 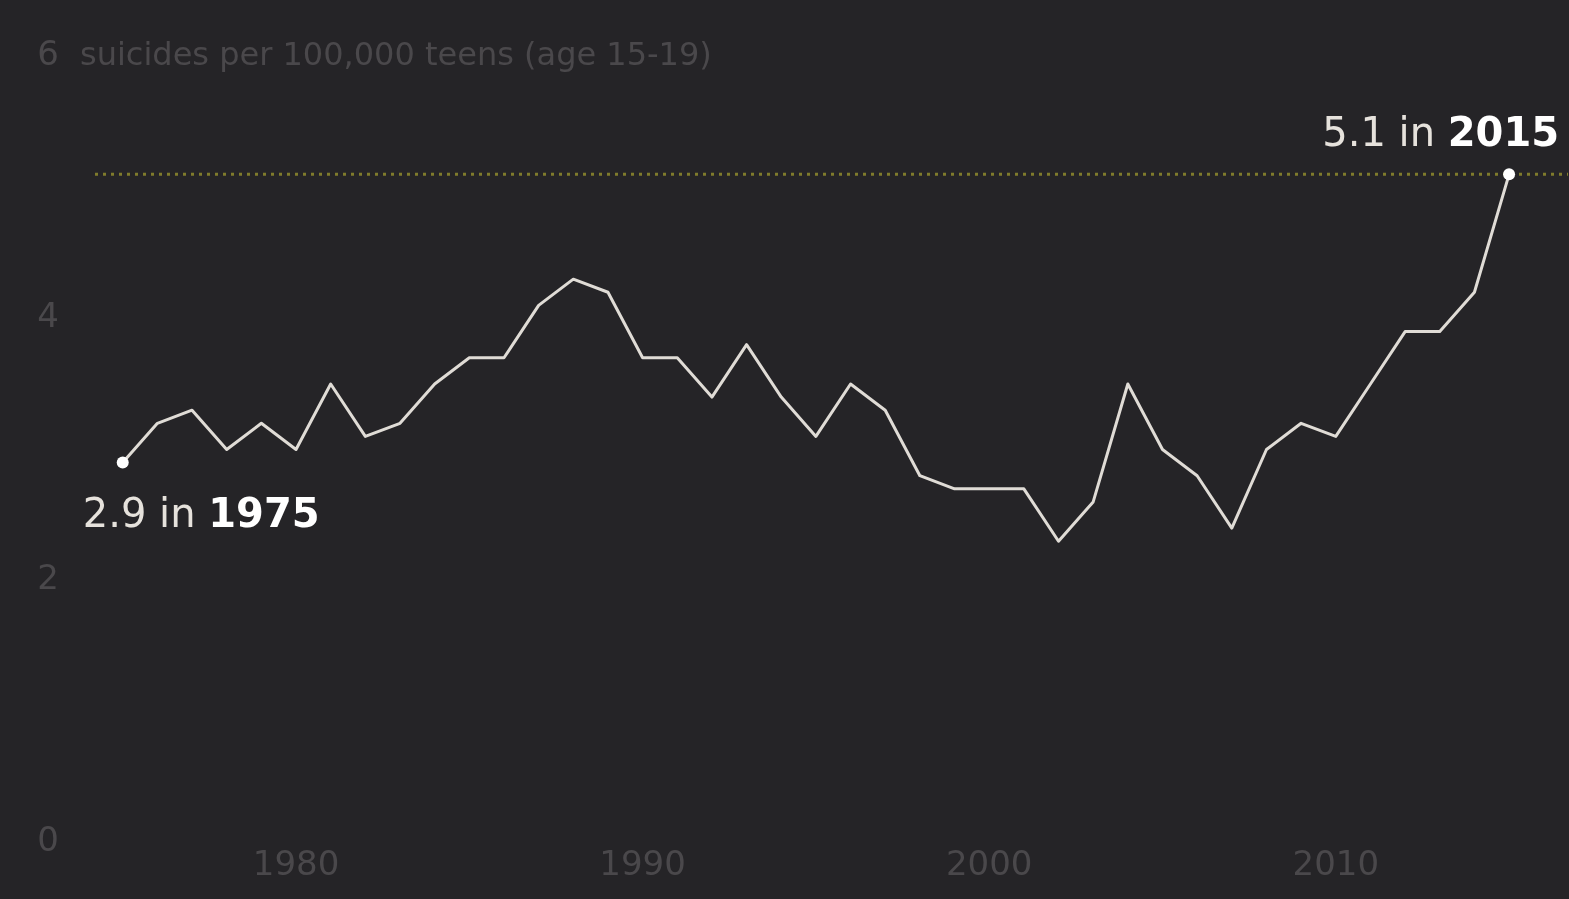 I want to click on annotation: 5.1 in 2015, so click(x=1441, y=132).